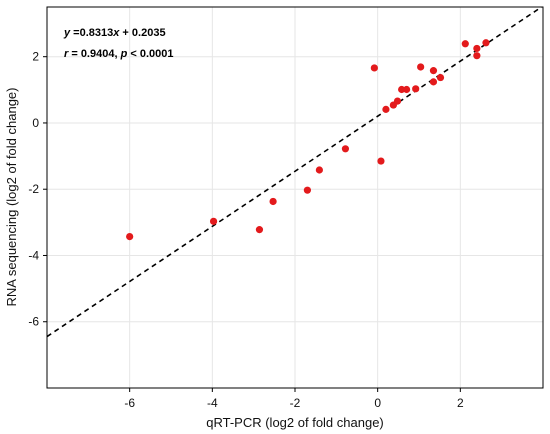  I want to click on x-tick-label: 2, so click(460, 403).